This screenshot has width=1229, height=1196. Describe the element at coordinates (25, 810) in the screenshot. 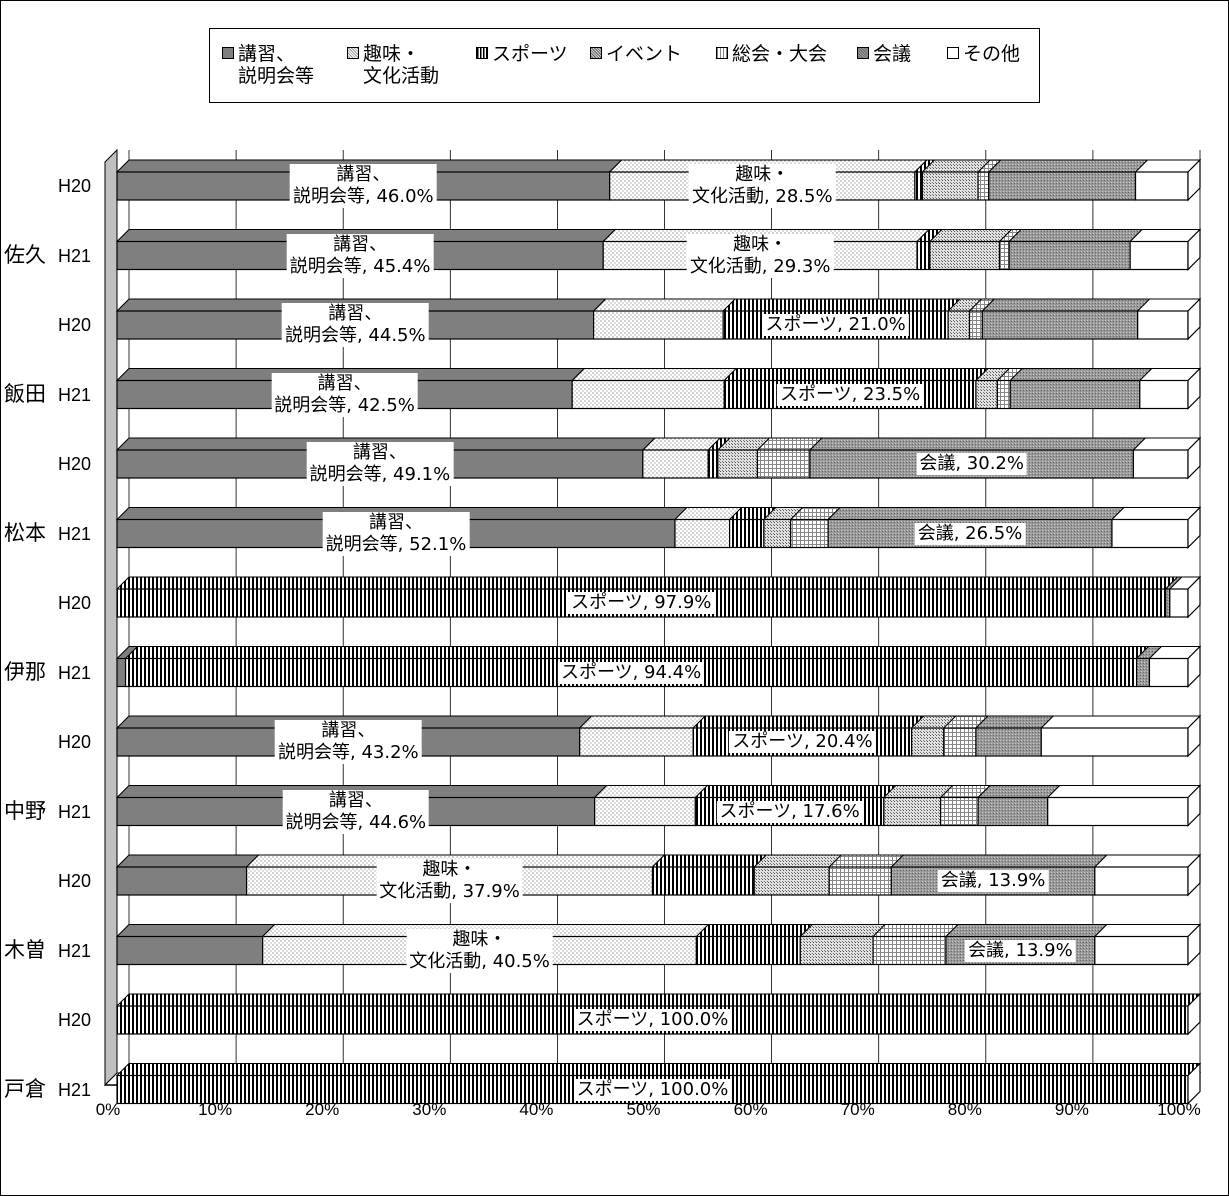

I see `region-label: 中野` at that location.